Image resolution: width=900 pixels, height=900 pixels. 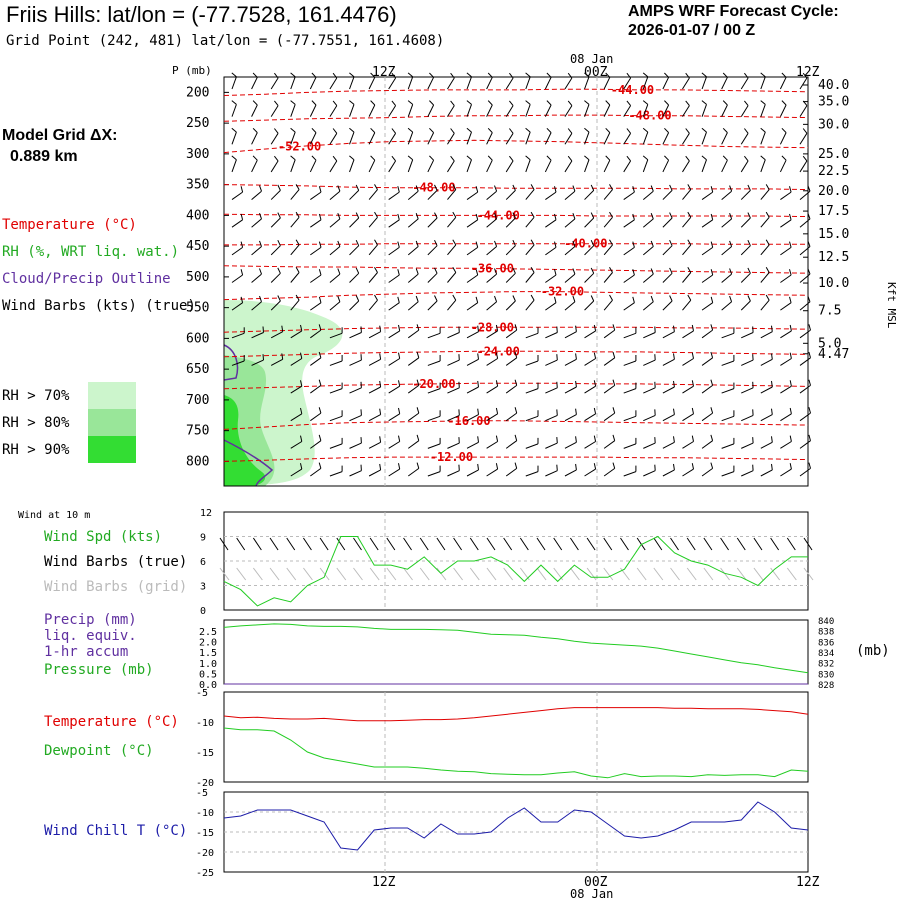 I want to click on temperature-label: Temperature (°C), so click(x=111, y=722).